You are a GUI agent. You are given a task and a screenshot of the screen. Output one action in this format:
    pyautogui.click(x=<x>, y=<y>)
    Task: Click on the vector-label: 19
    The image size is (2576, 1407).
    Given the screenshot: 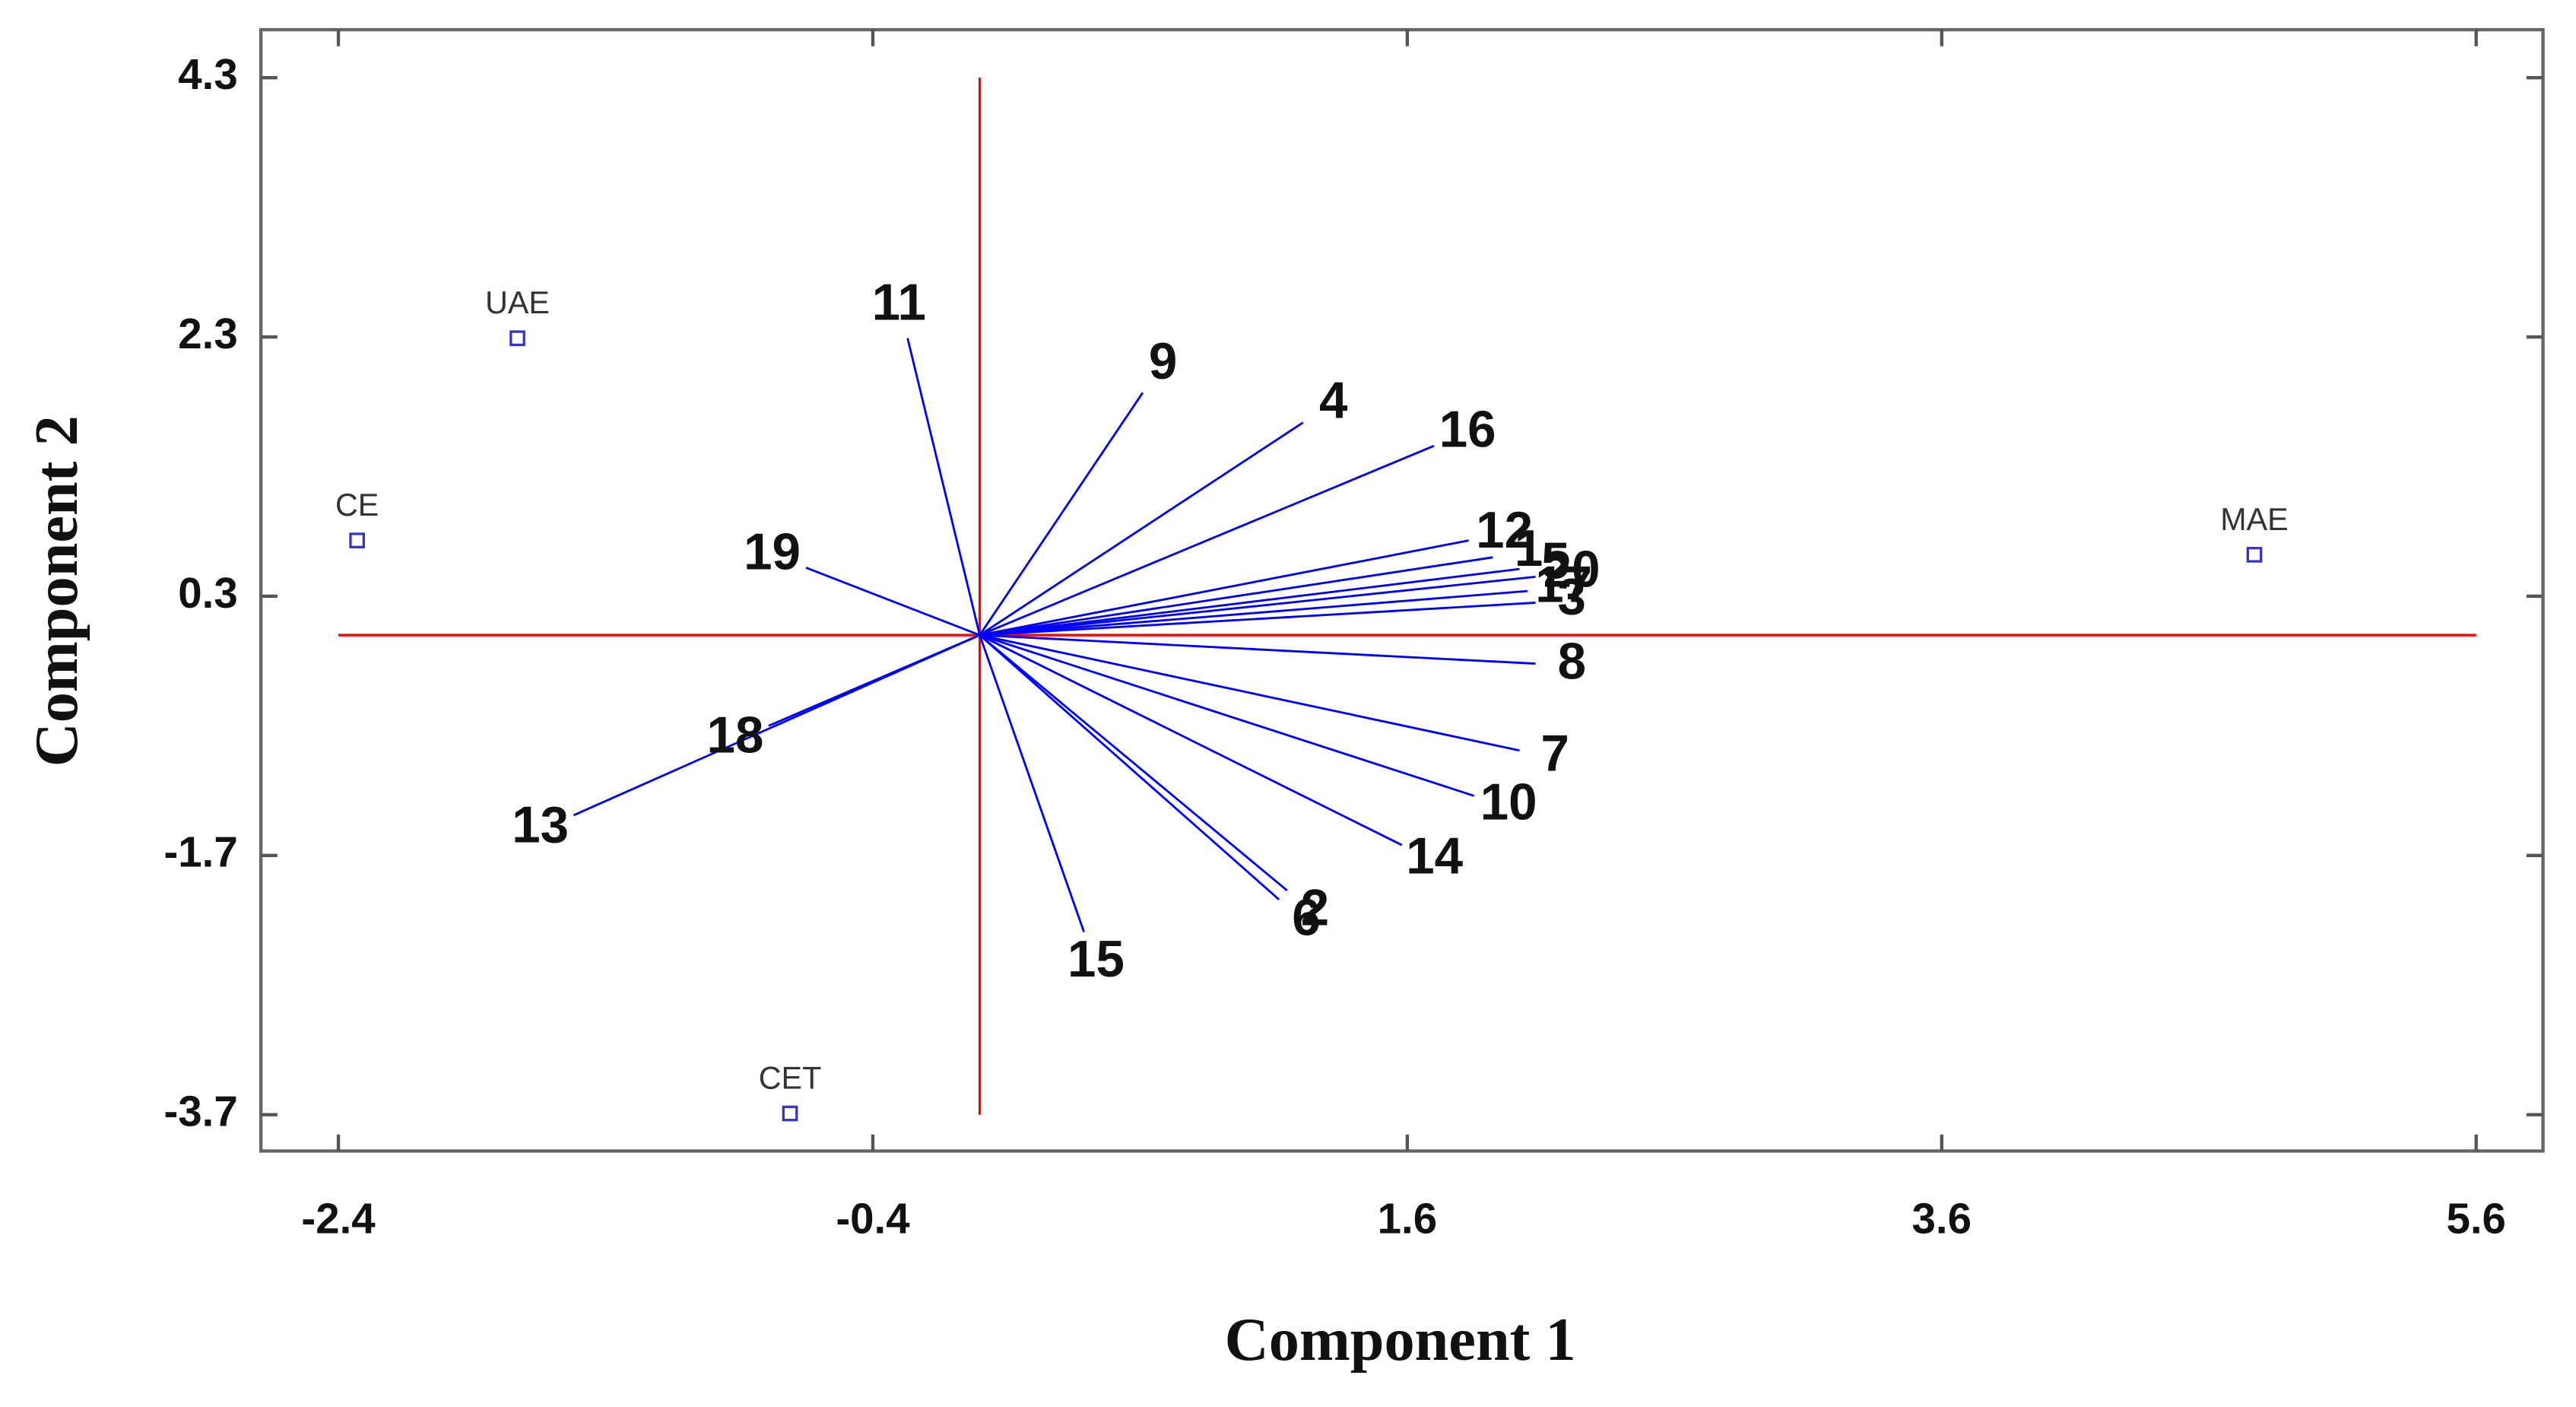 What is the action you would take?
    pyautogui.click(x=773, y=552)
    